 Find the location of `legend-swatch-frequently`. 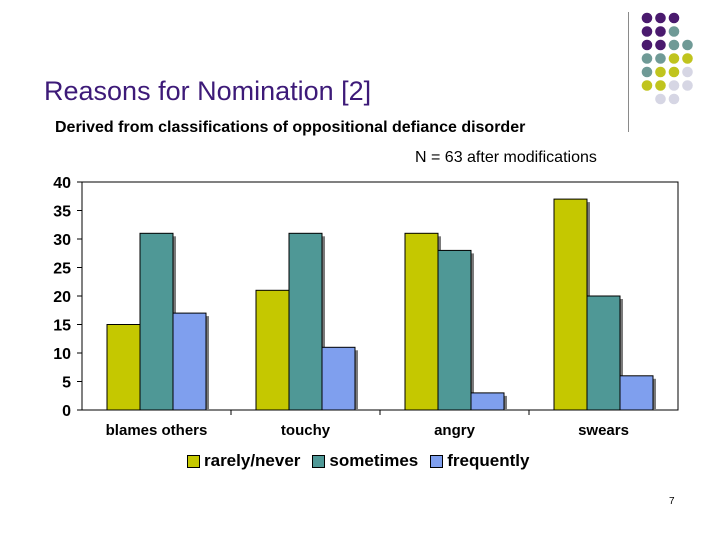

legend-swatch-frequently is located at coordinates (437, 461).